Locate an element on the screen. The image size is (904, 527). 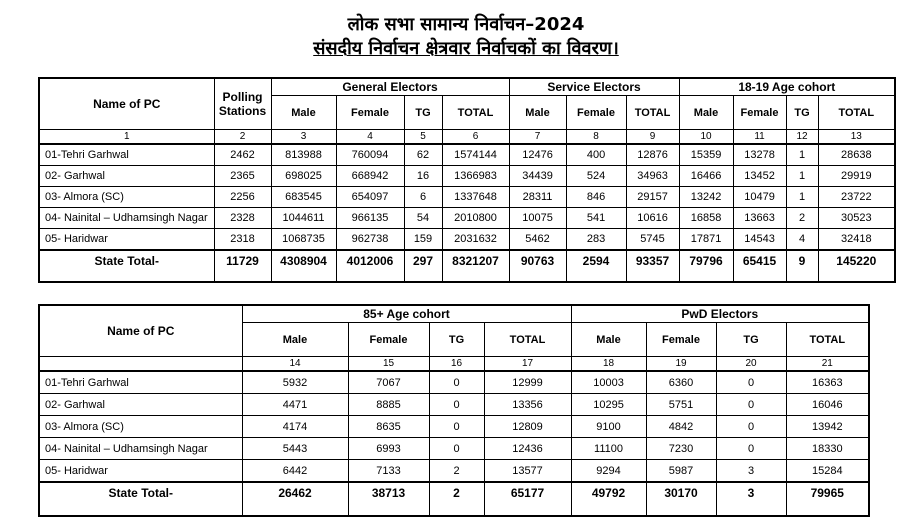
table-row: 05- Haridwar 6442 7133 2 13577 9294 5987 3 15284 is located at coordinates (454, 471).